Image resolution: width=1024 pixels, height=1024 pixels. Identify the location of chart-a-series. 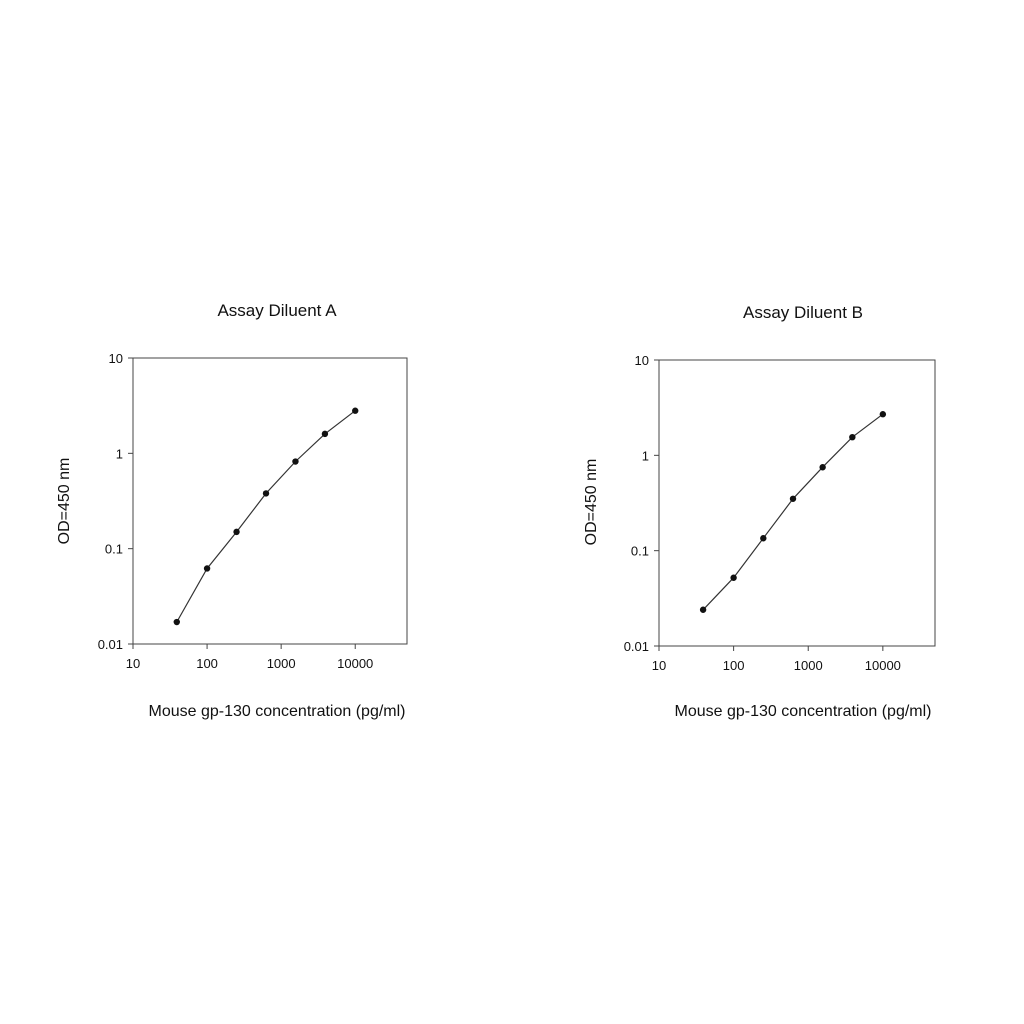
(266, 516).